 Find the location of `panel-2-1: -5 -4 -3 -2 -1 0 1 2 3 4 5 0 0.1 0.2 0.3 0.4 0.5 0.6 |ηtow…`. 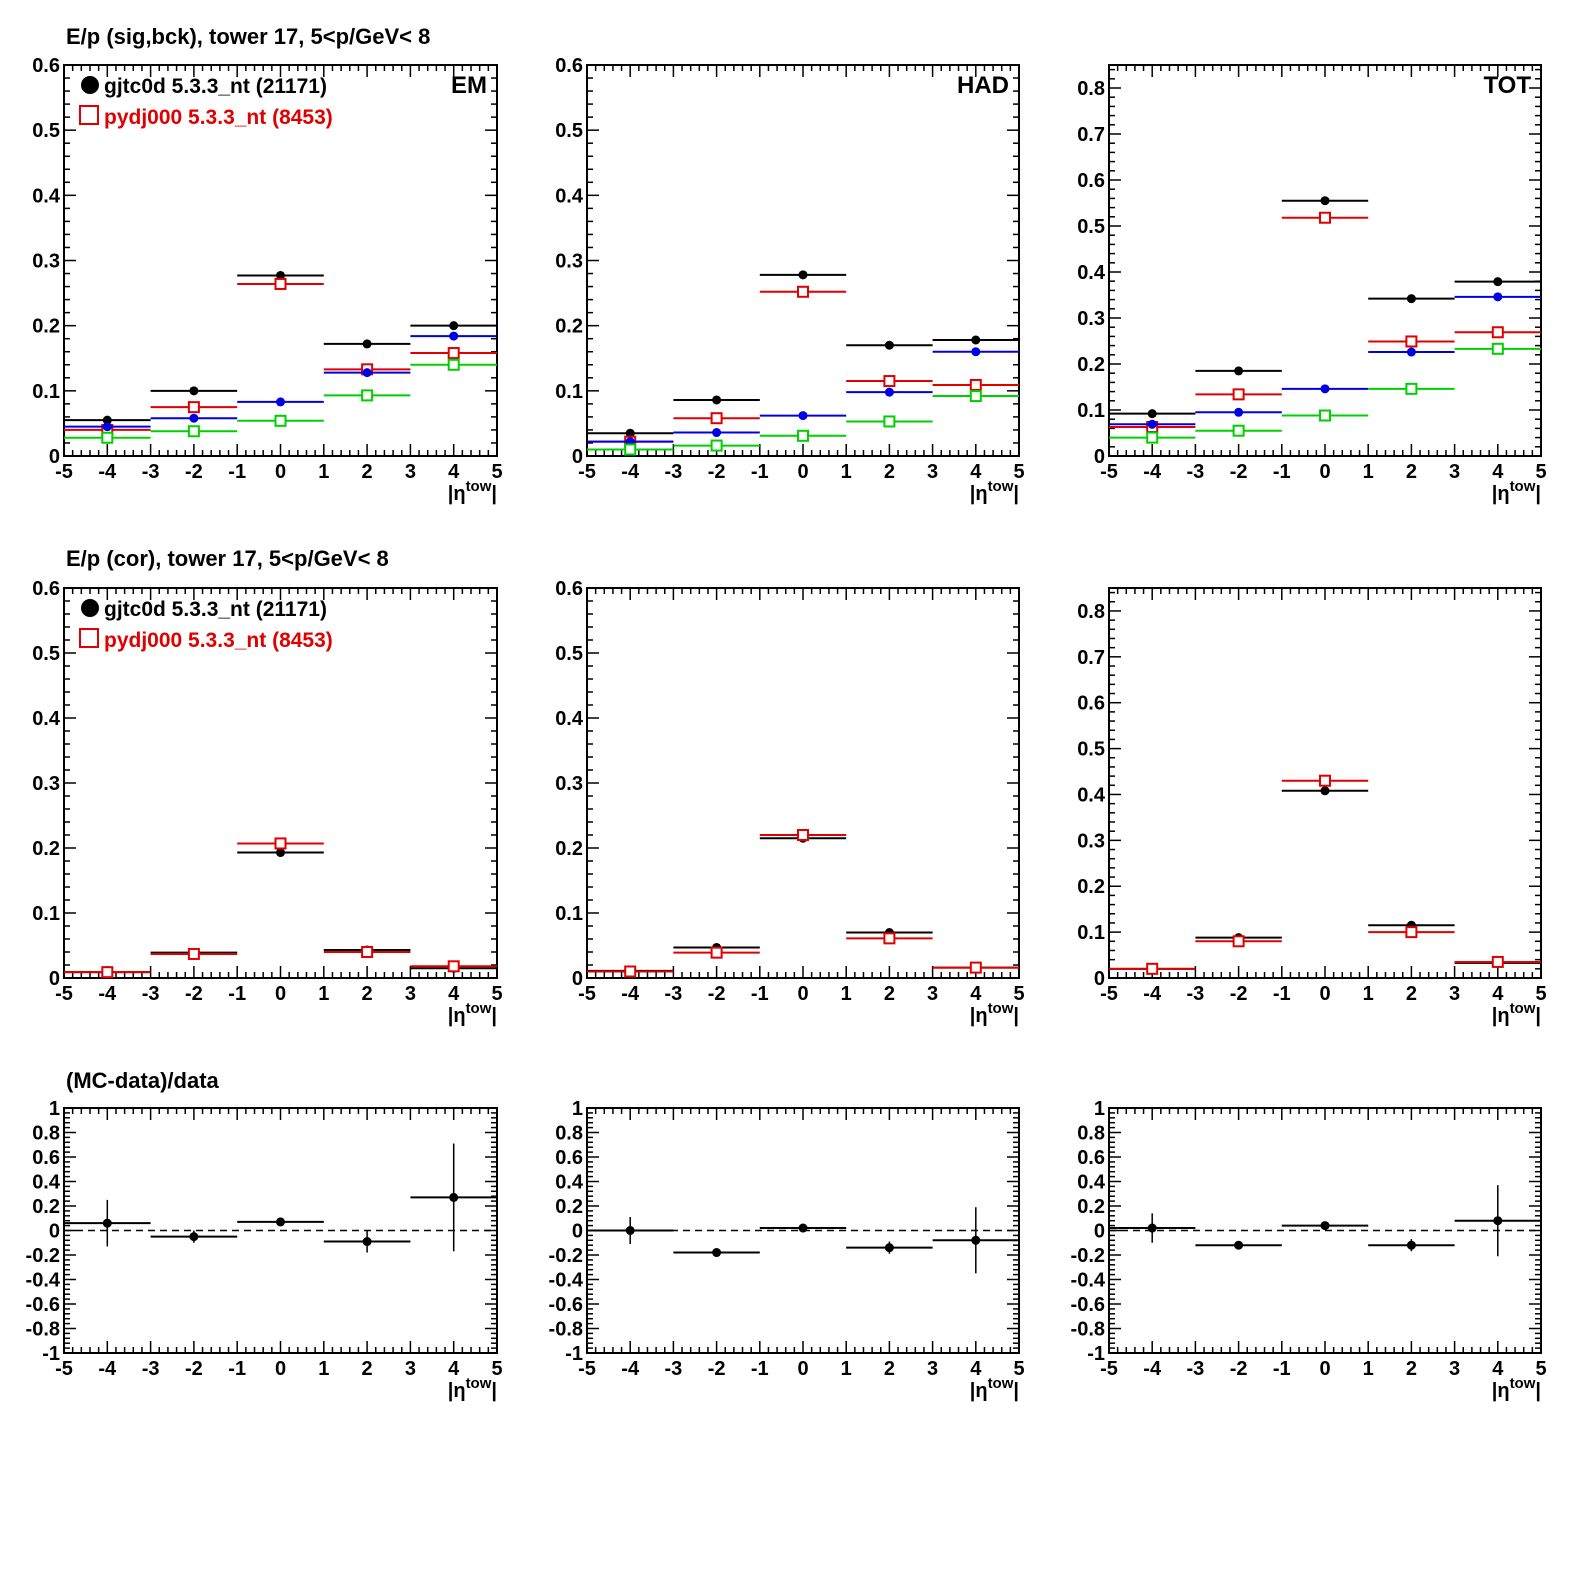

panel-2-1: -5 -4 -3 -2 -1 0 1 2 3 4 5 0 0.1 0.2 0.3 0.4 0.5 0.6 |ηtow… is located at coordinates (267, 802).